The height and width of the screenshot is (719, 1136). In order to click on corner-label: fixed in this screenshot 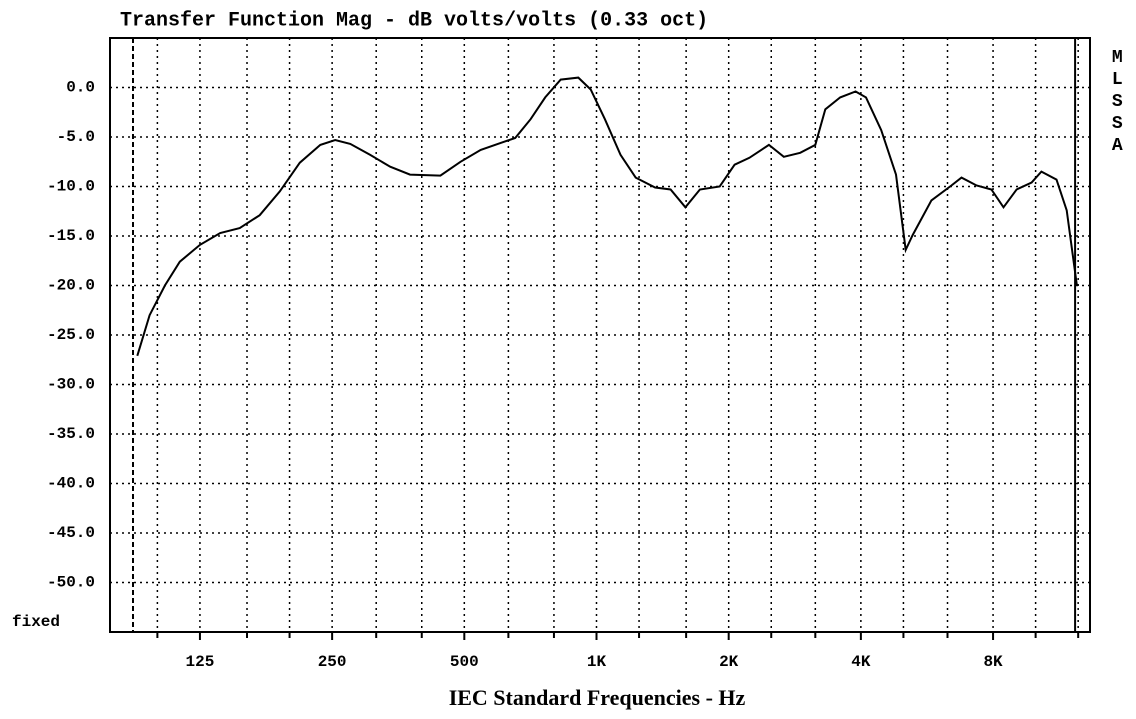, I will do `click(36, 622)`.